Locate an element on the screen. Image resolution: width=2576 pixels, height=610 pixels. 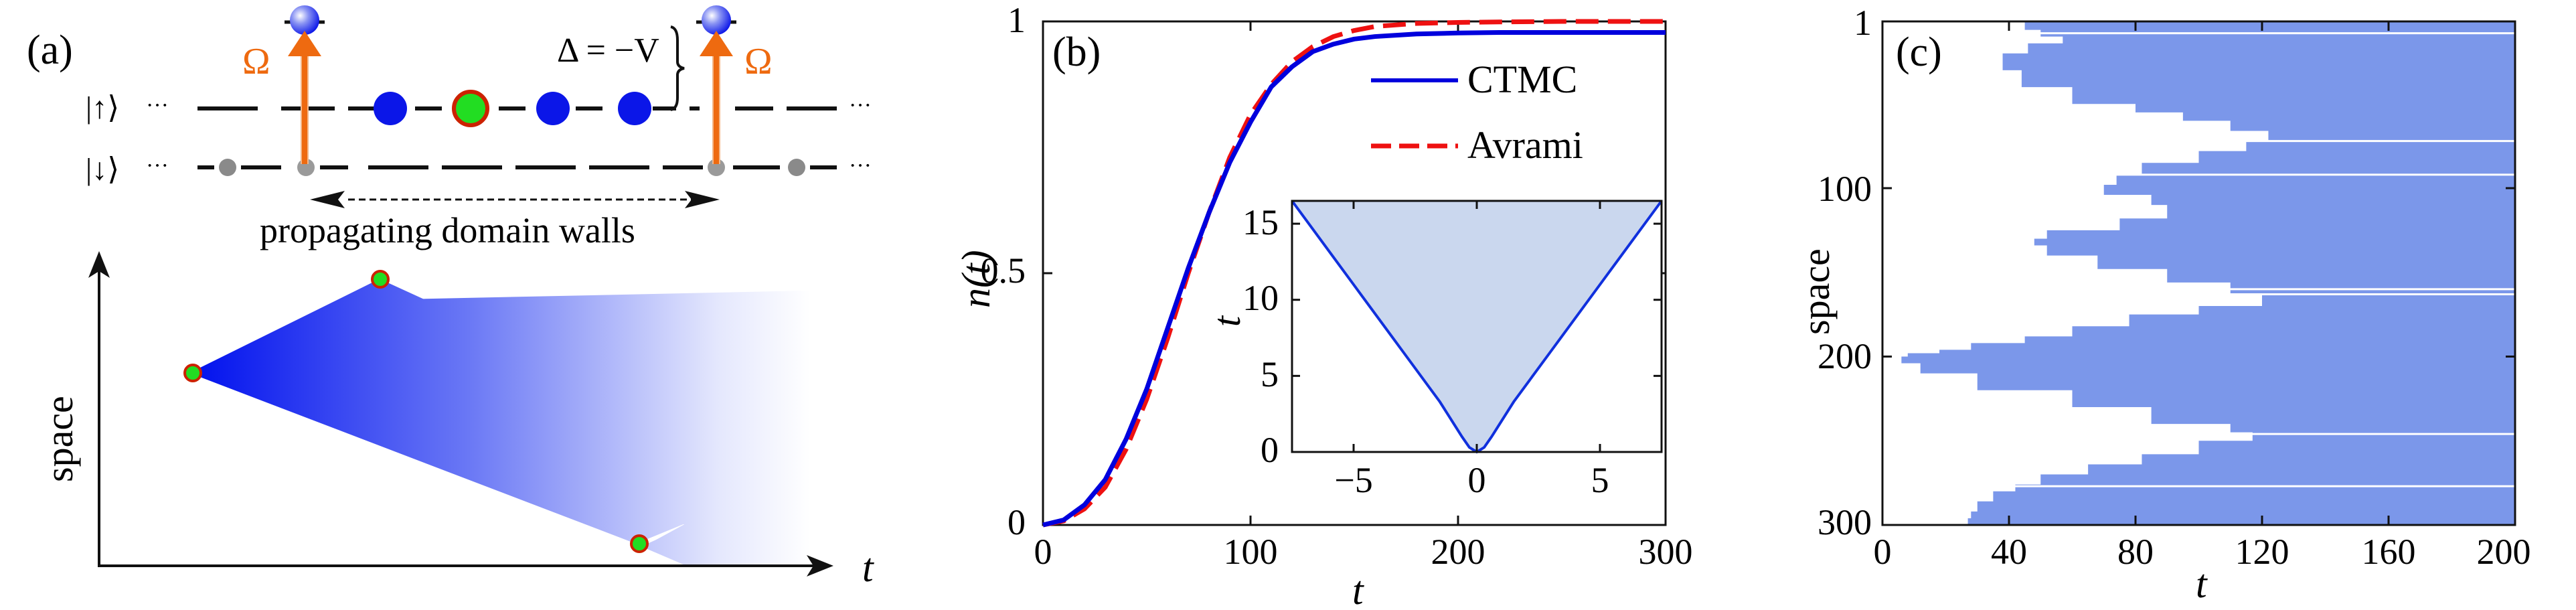
legend-label-ctmc: CTMC is located at coordinates (1522, 79).